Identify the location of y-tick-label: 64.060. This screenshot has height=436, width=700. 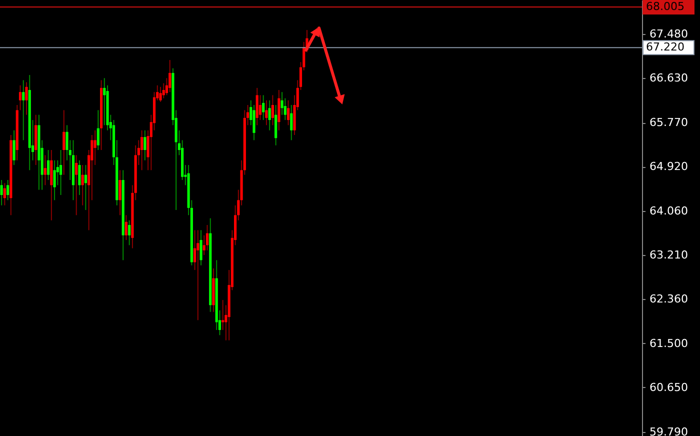
(669, 211).